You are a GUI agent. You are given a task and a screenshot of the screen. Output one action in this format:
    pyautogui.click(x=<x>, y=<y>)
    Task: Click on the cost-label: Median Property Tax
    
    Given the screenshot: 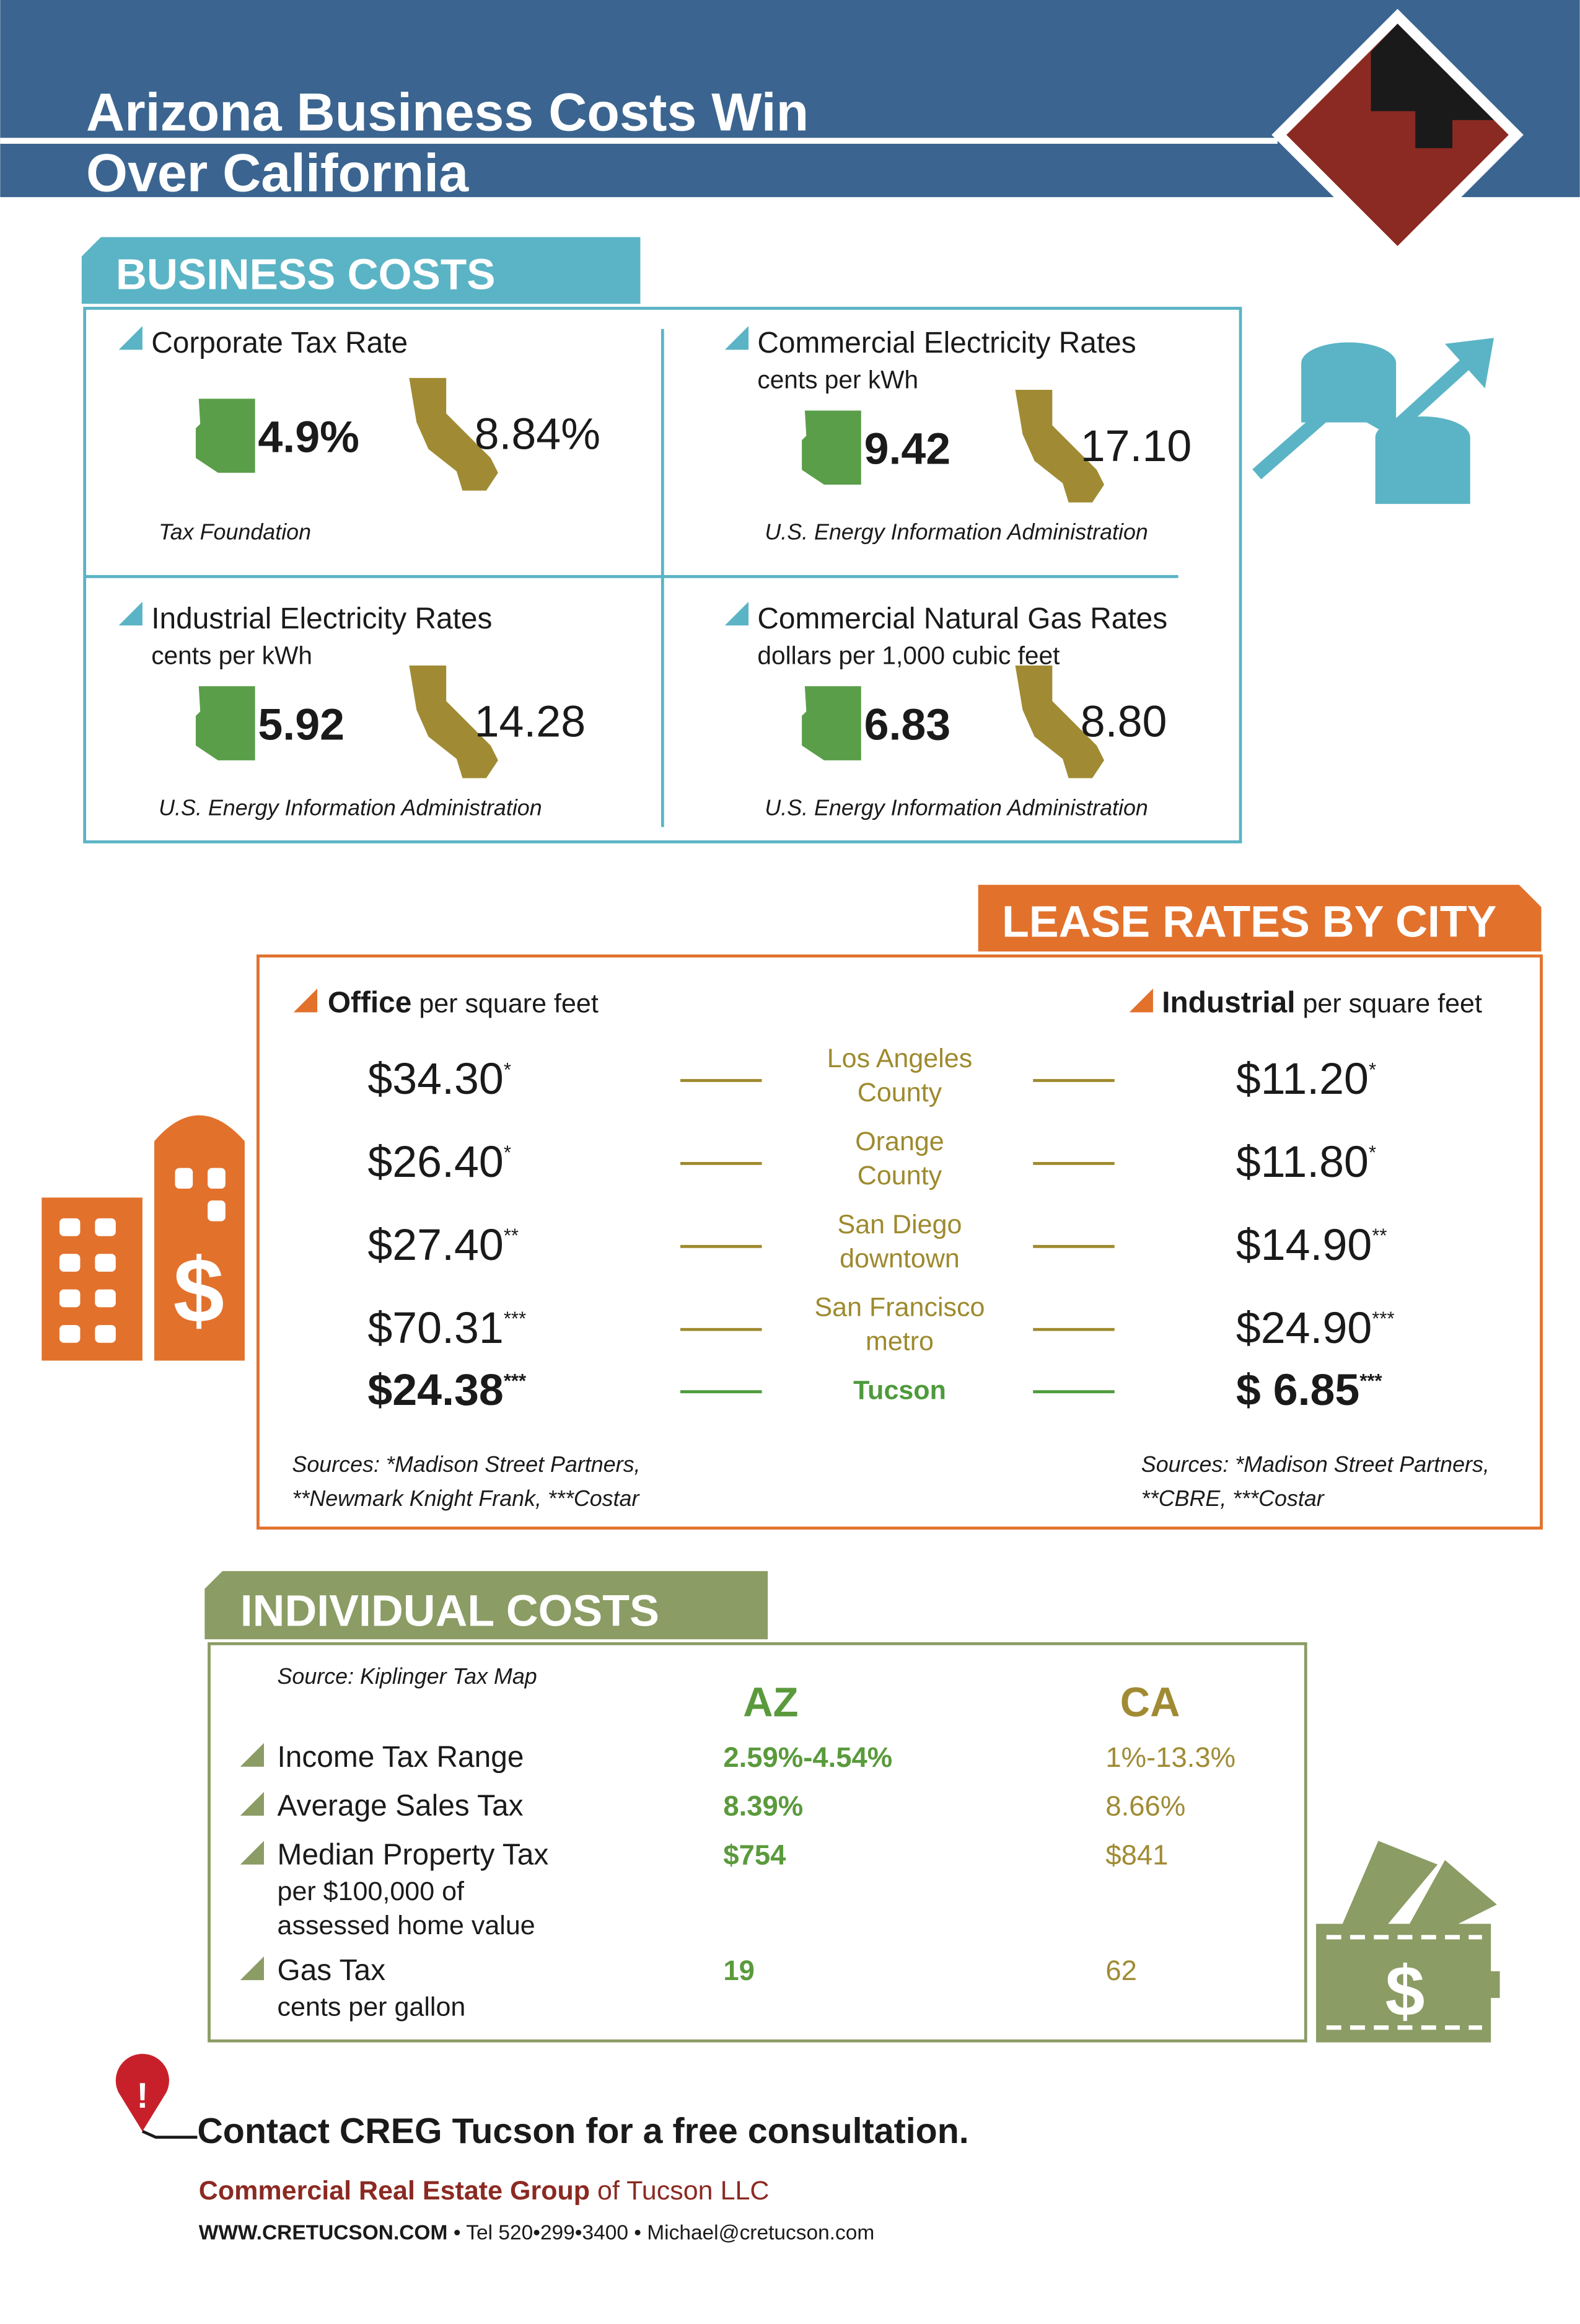 What is the action you would take?
    pyautogui.click(x=414, y=1856)
    